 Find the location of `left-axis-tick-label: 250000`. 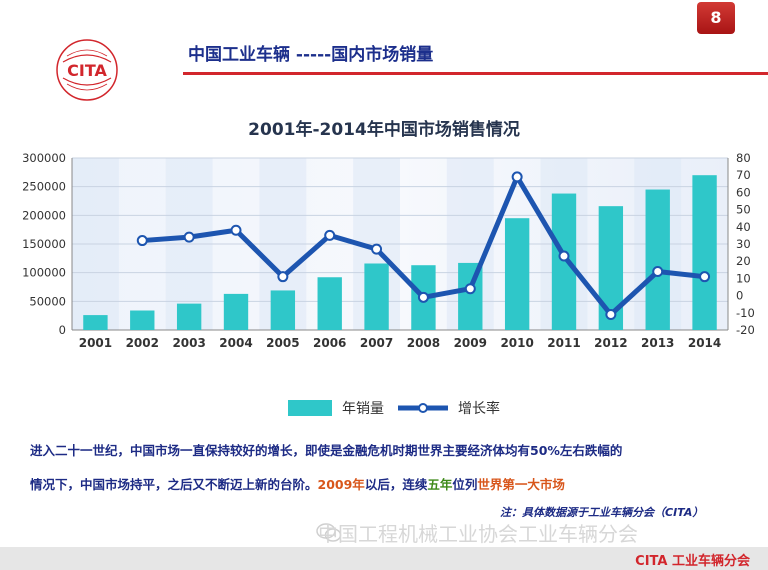

left-axis-tick-label: 250000 is located at coordinates (44, 187).